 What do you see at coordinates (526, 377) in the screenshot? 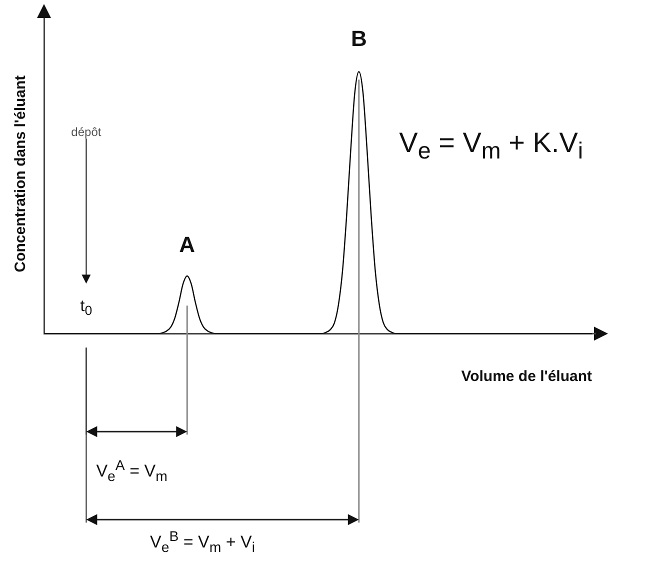
I see `x-axis-title: Volume de l'éluant` at bounding box center [526, 377].